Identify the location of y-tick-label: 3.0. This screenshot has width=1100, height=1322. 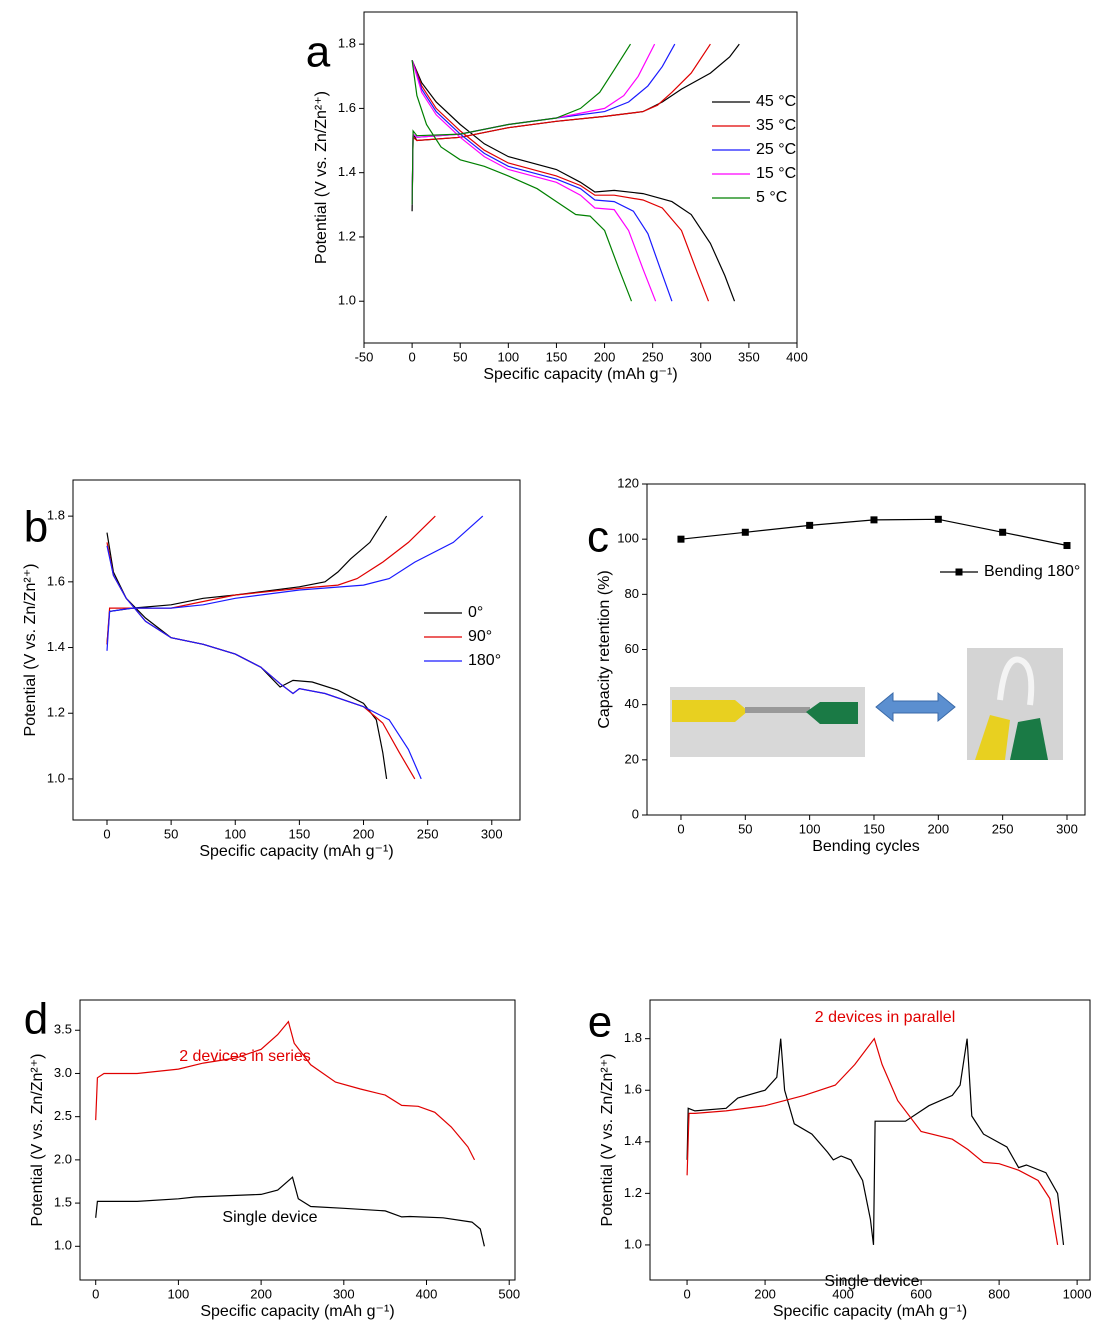
(63, 1072).